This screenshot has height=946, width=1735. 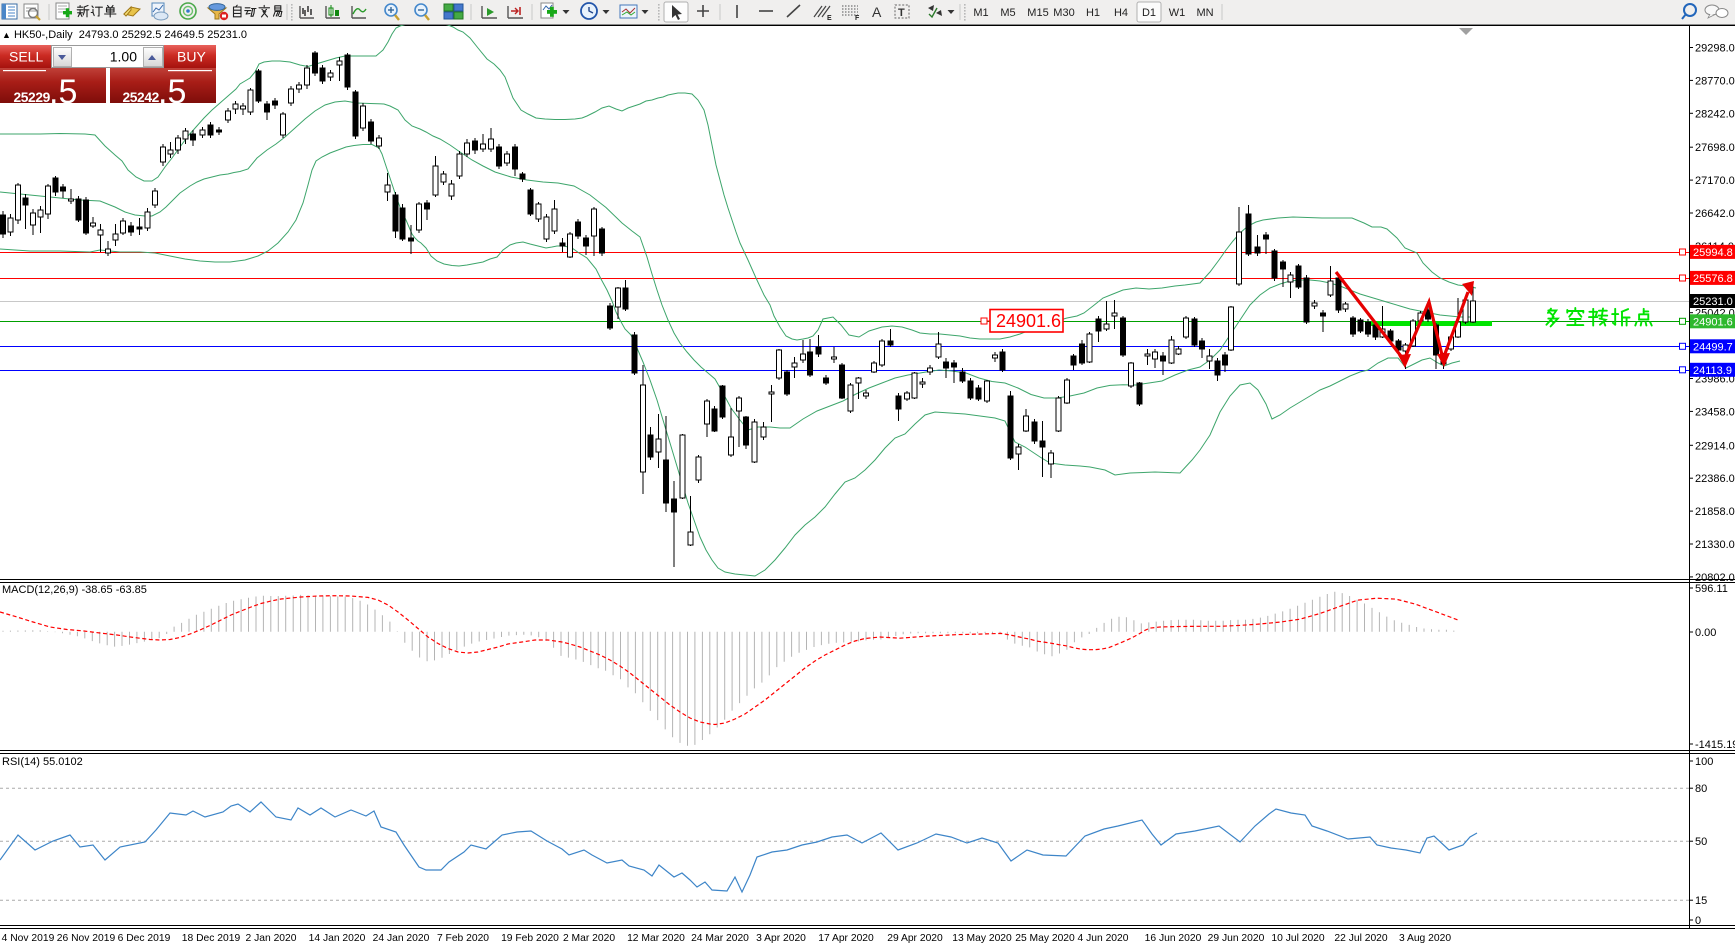 I want to click on svg-text: 2 Jan 2020, so click(x=271, y=938).